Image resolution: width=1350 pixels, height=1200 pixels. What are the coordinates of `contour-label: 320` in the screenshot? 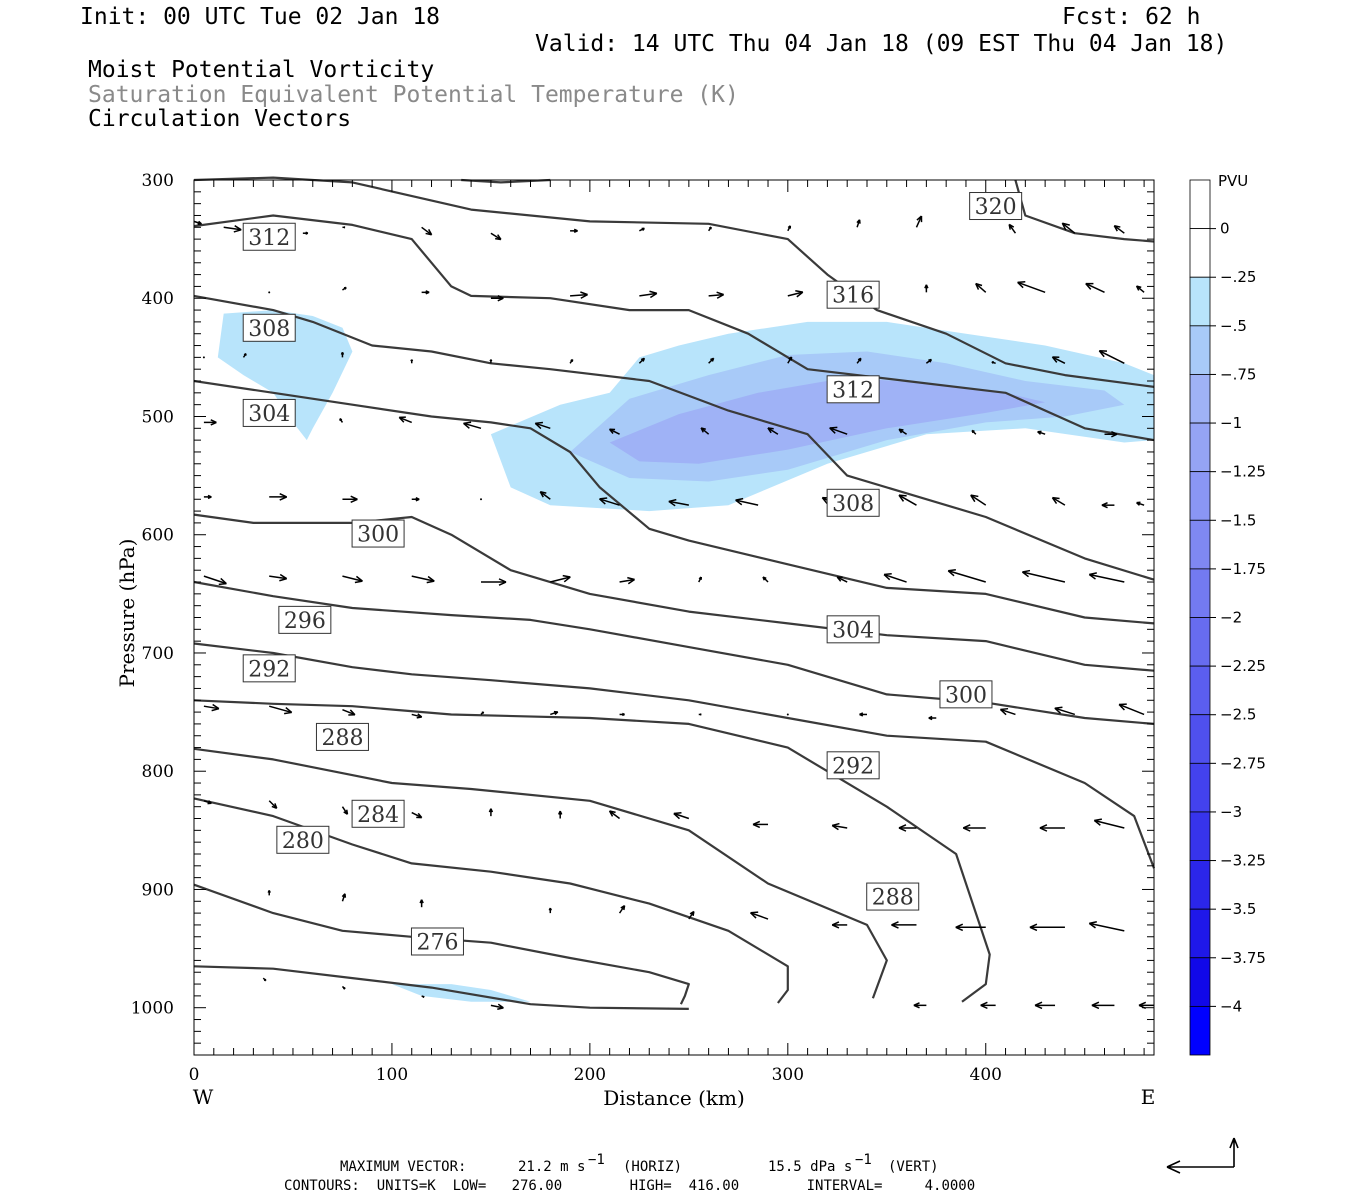 It's located at (996, 206).